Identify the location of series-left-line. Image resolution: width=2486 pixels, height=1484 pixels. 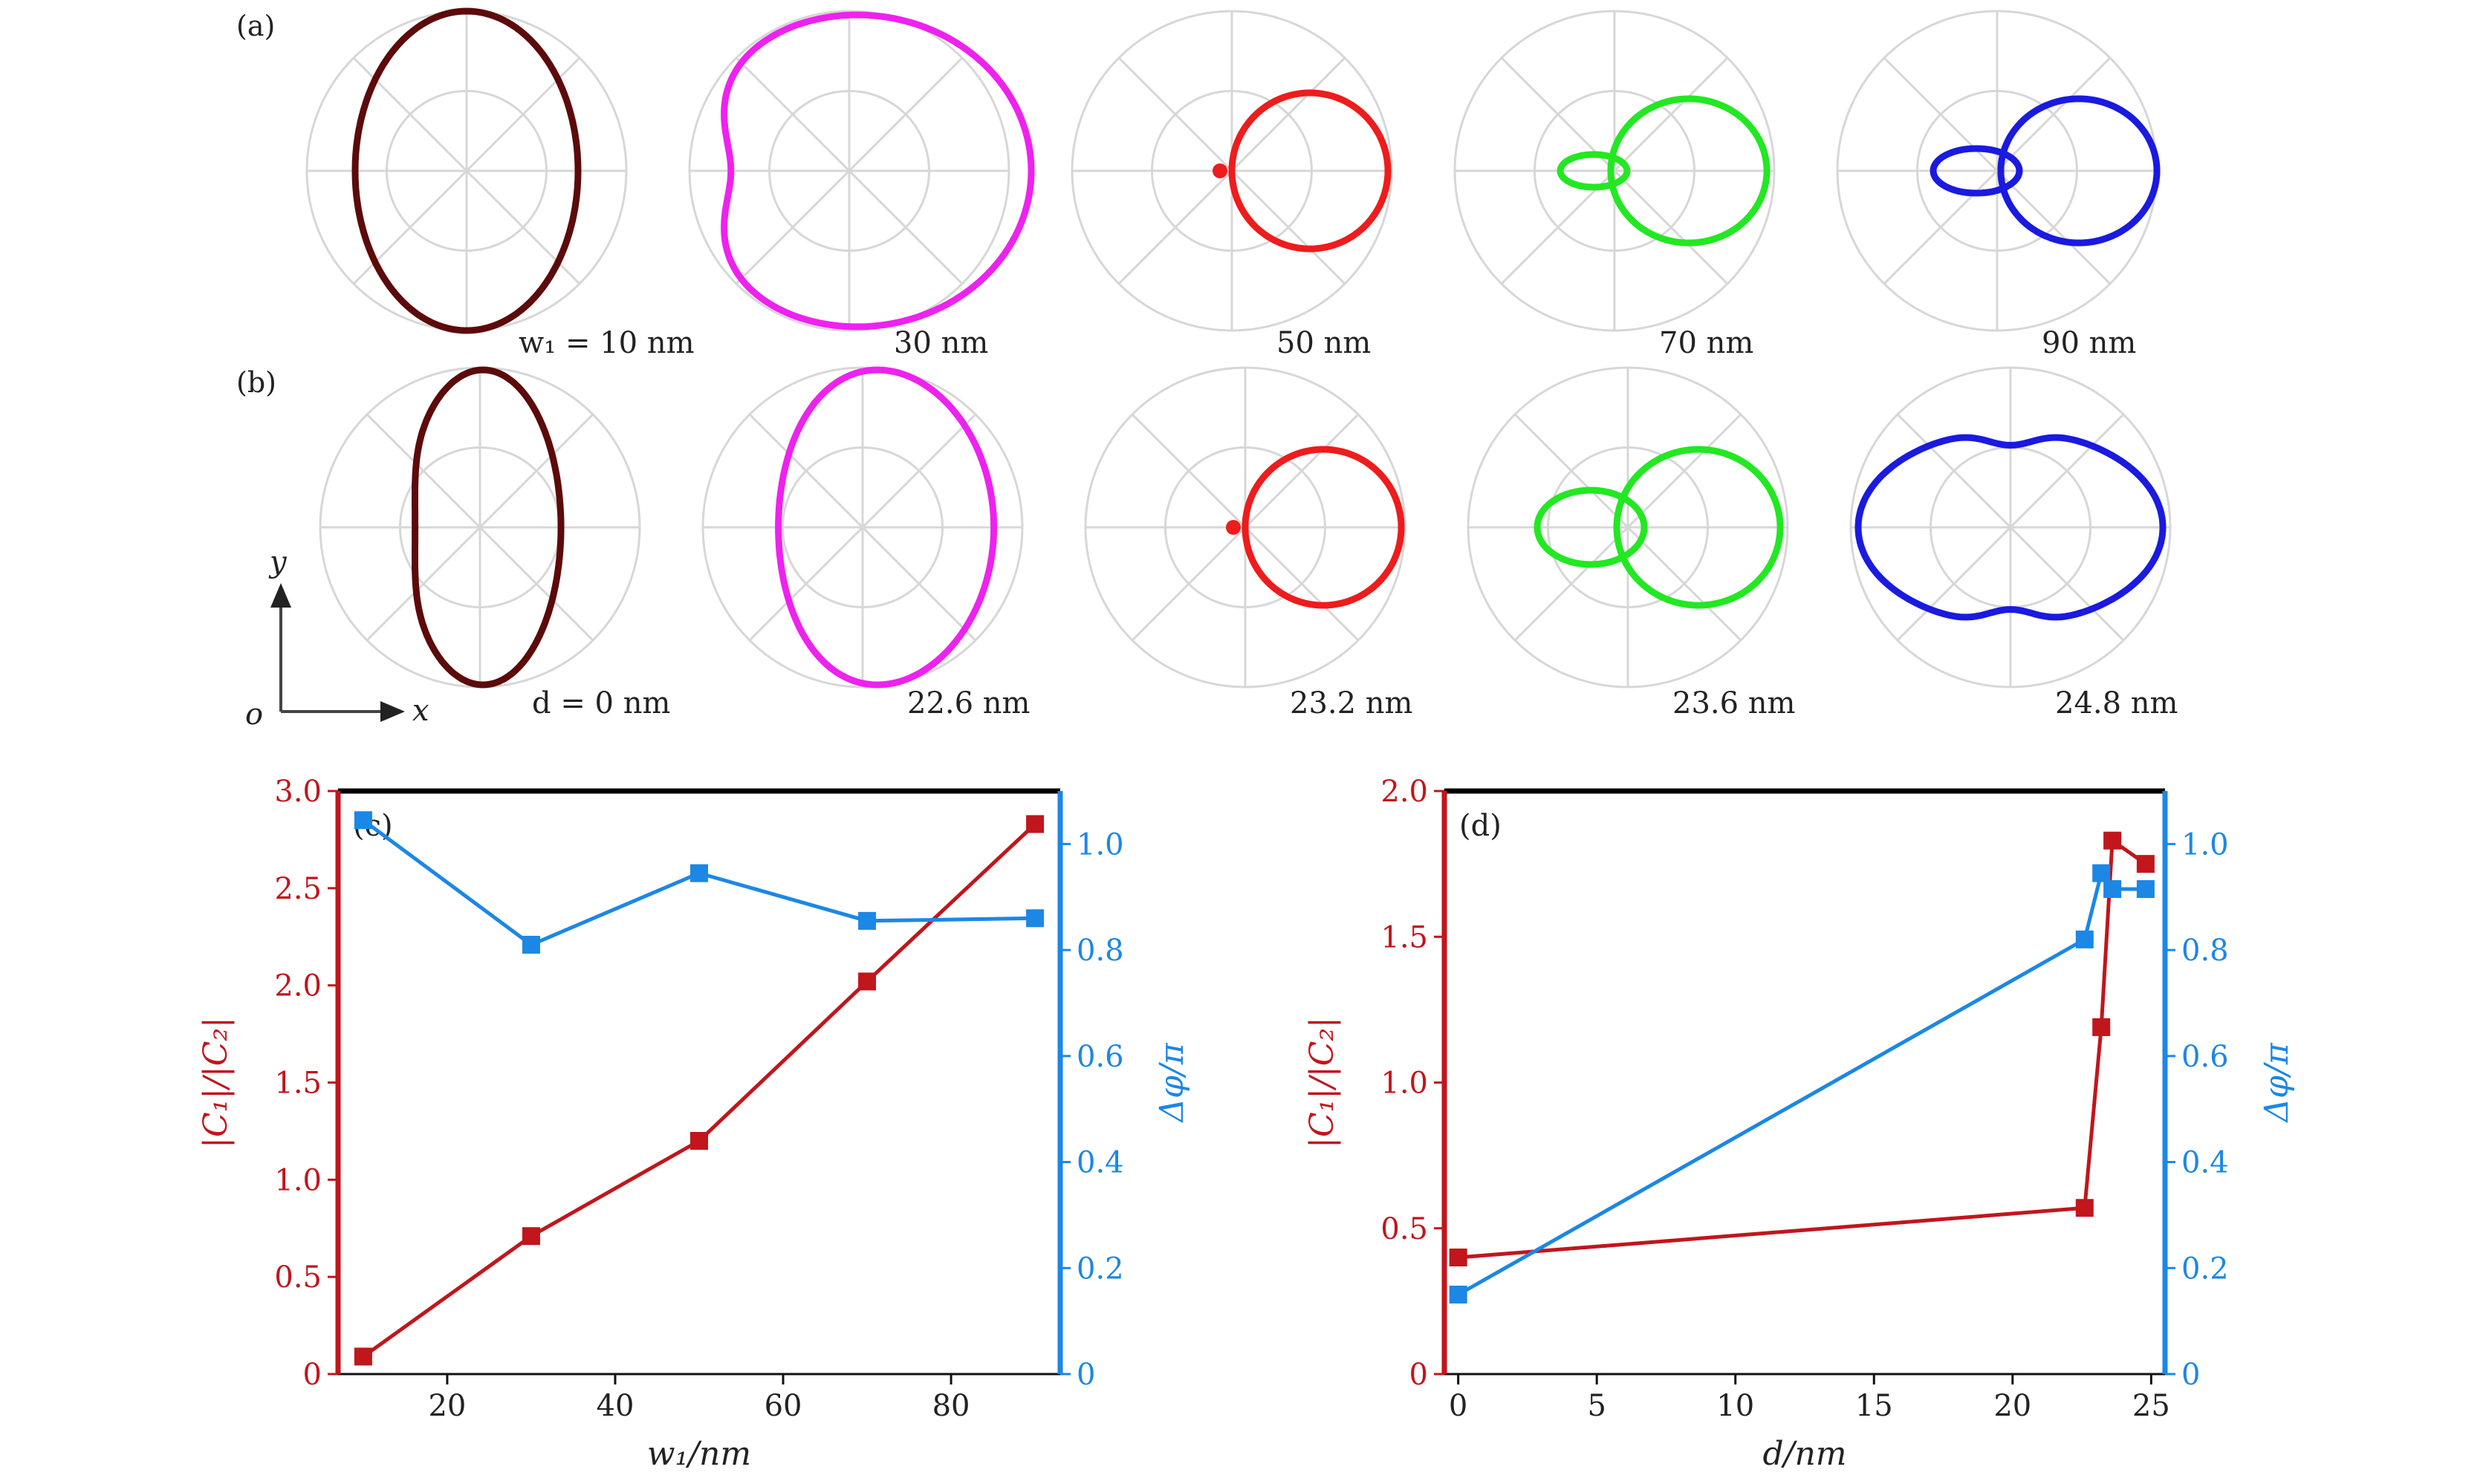
(1803, 1048).